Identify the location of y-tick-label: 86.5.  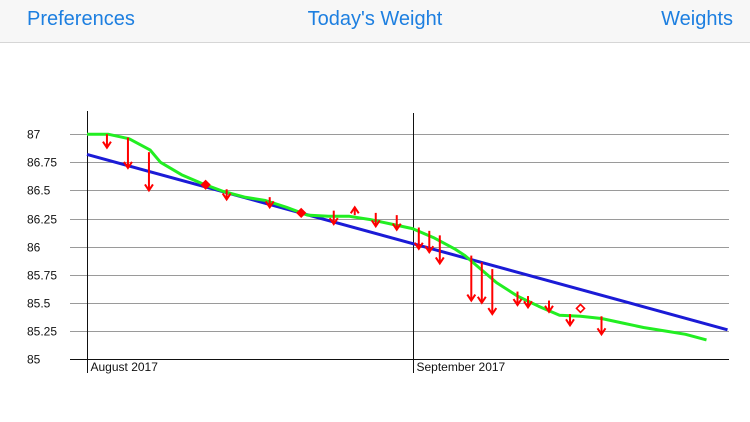
(39, 191).